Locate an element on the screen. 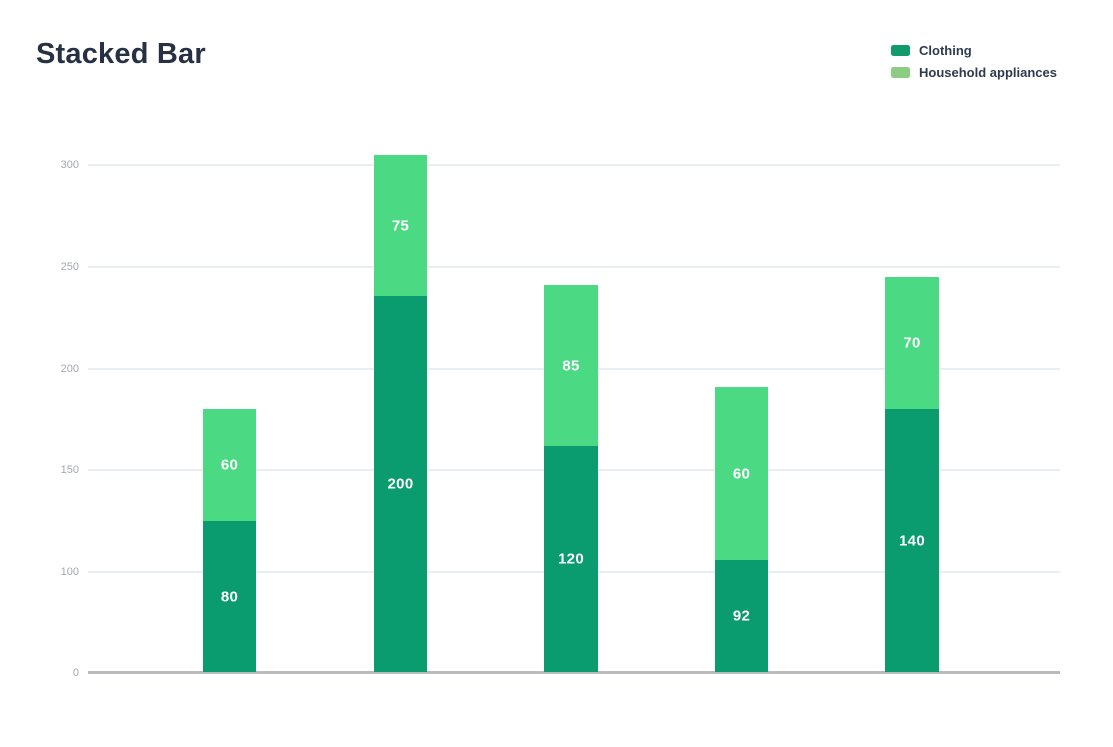 The width and height of the screenshot is (1113, 747). y-tick-label-0: 0 is located at coordinates (75, 673).